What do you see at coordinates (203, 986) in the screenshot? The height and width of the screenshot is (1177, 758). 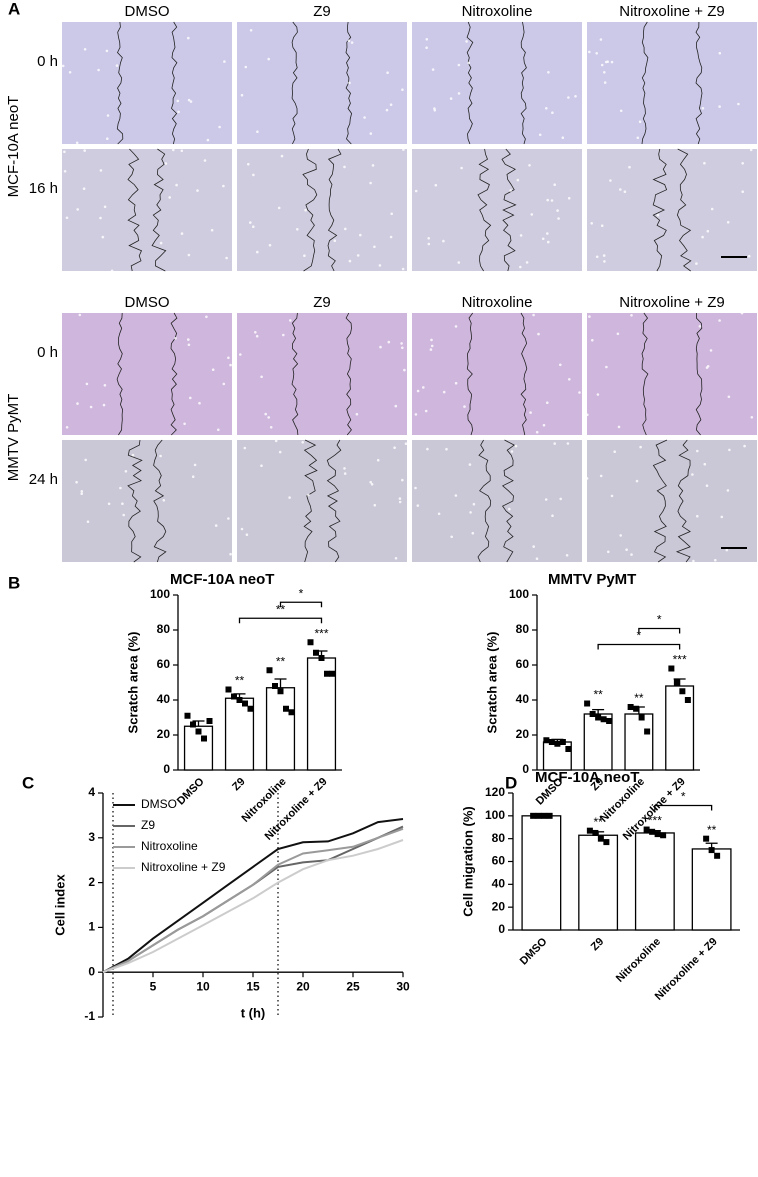 I see `x-tick-label: 10` at bounding box center [203, 986].